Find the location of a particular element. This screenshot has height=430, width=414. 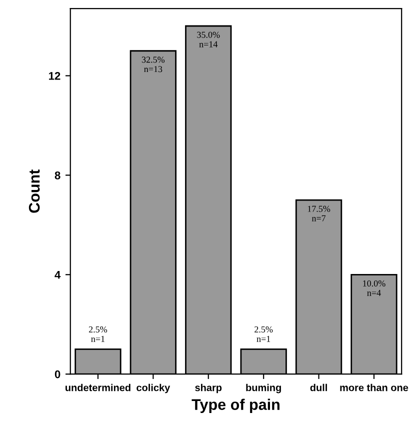

y-tick-label: 8 is located at coordinates (57, 175).